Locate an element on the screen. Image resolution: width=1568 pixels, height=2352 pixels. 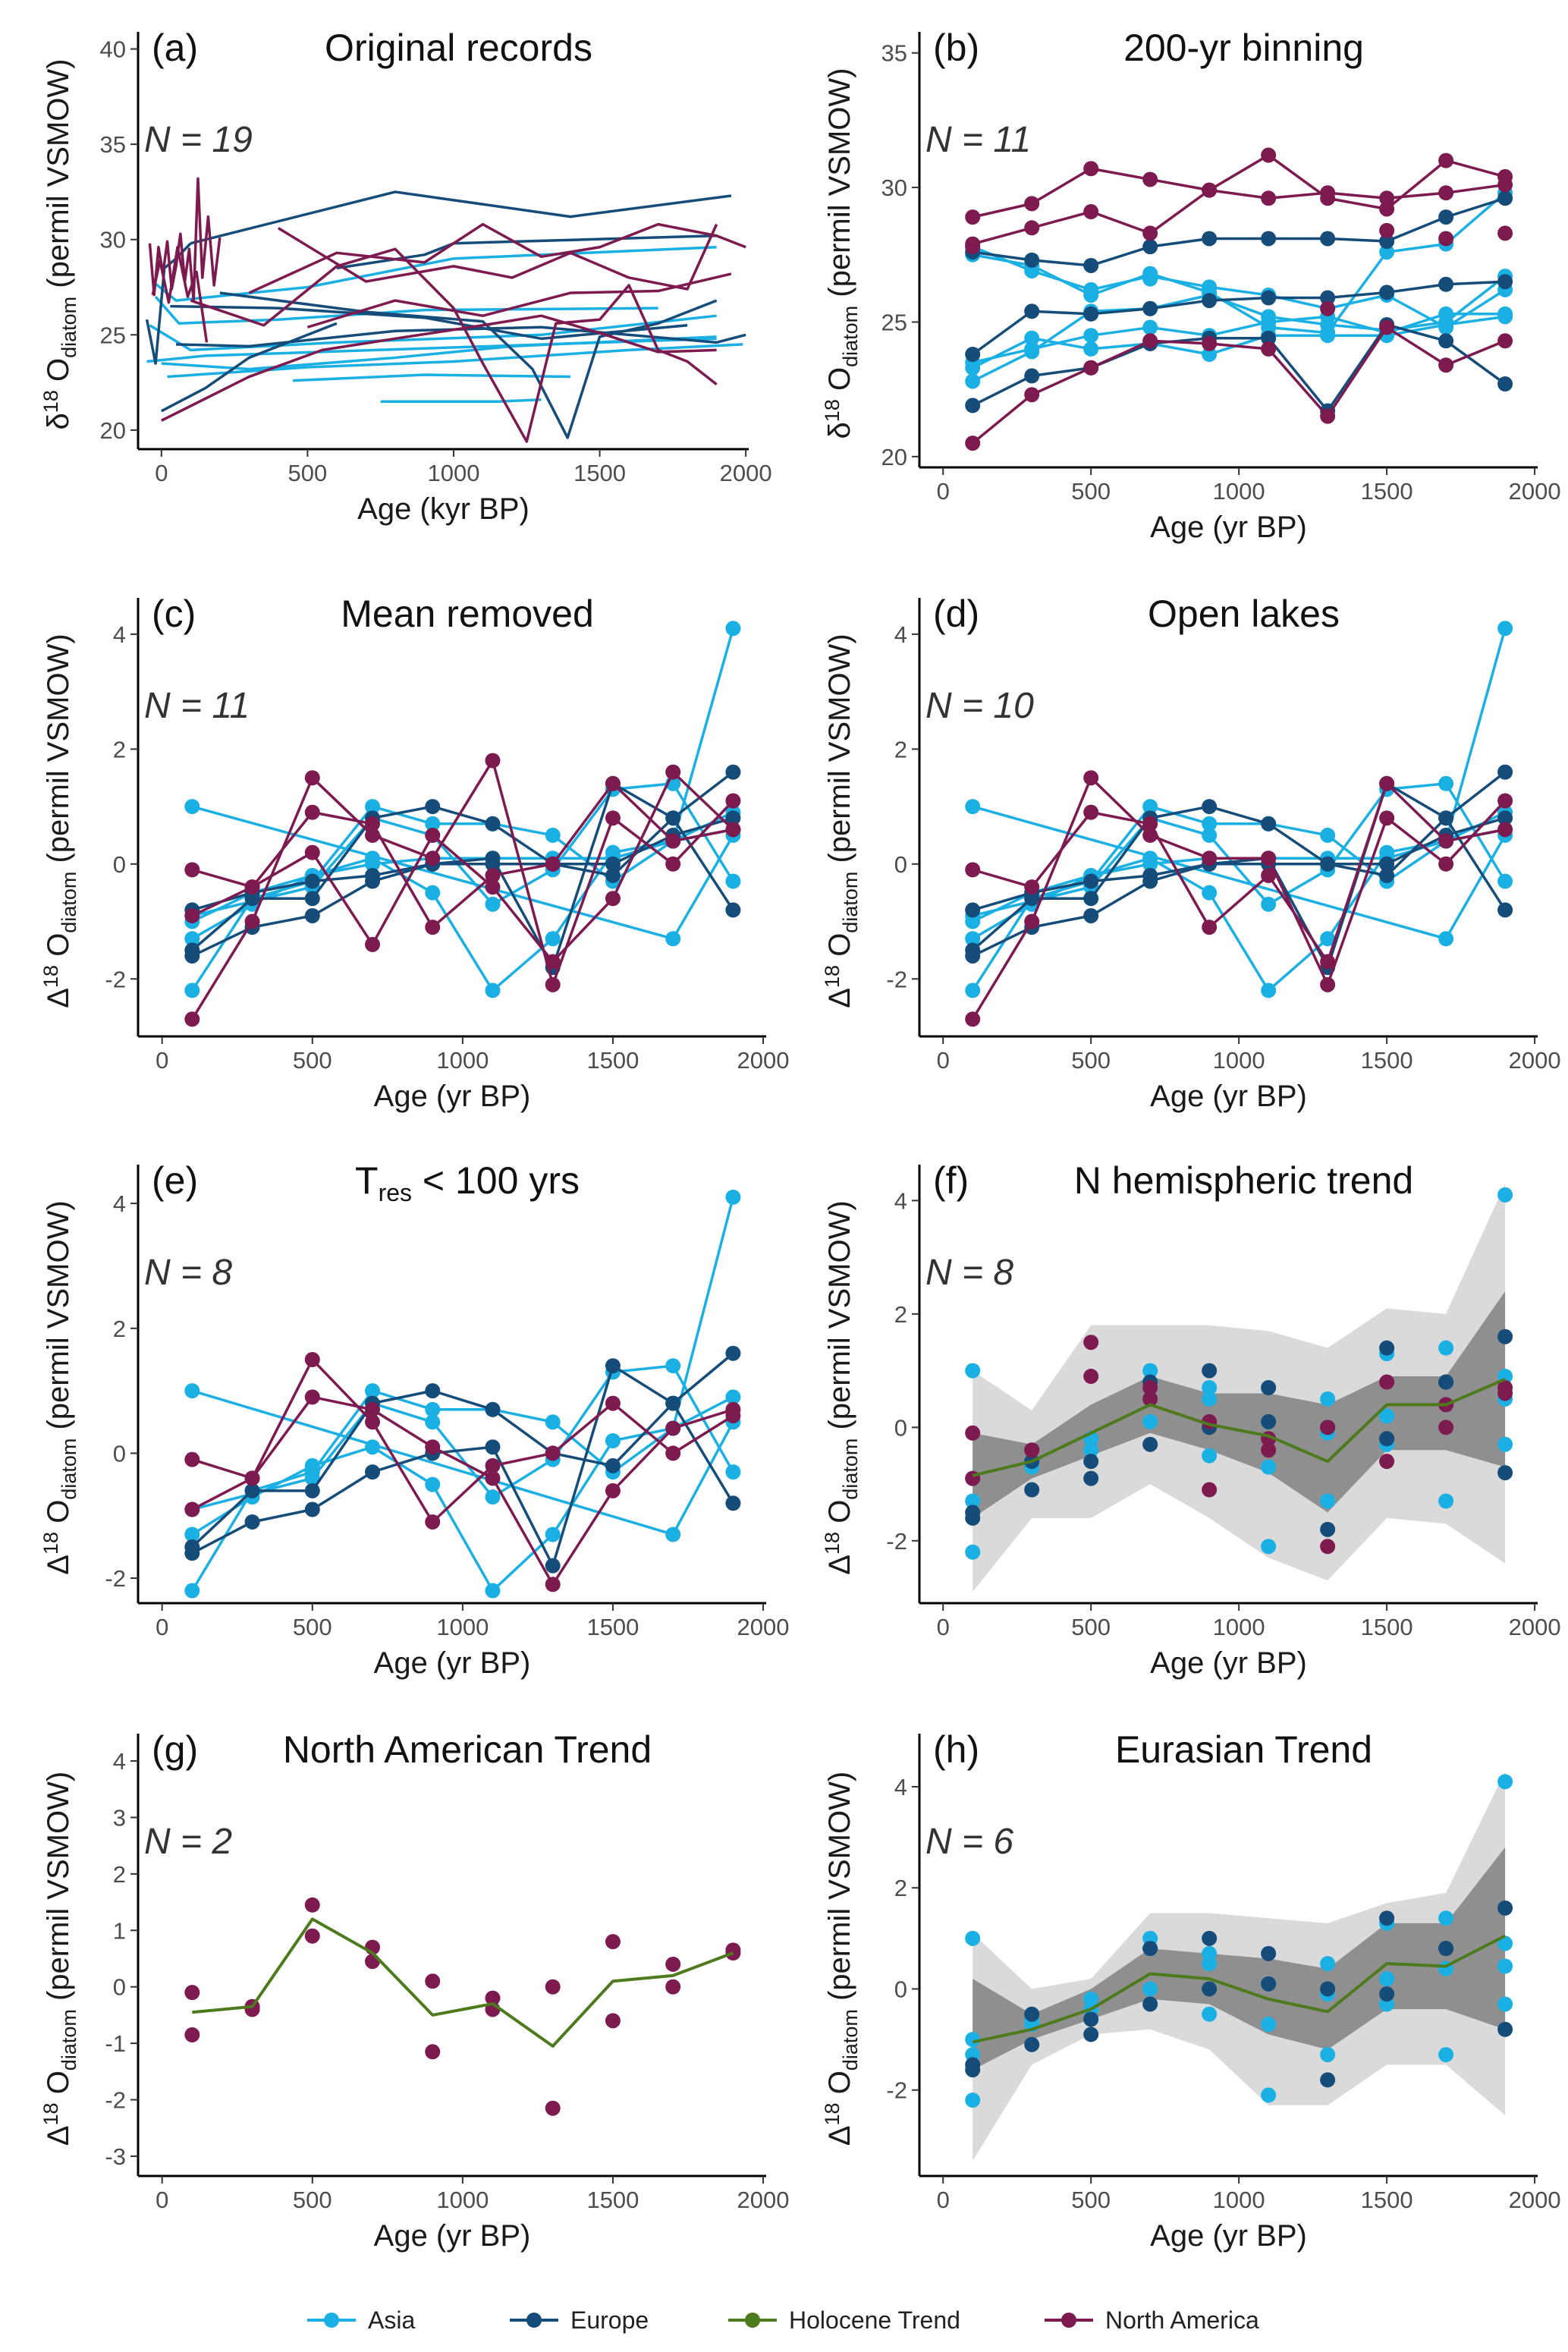
panel-title-main: T is located at coordinates (367, 1180).